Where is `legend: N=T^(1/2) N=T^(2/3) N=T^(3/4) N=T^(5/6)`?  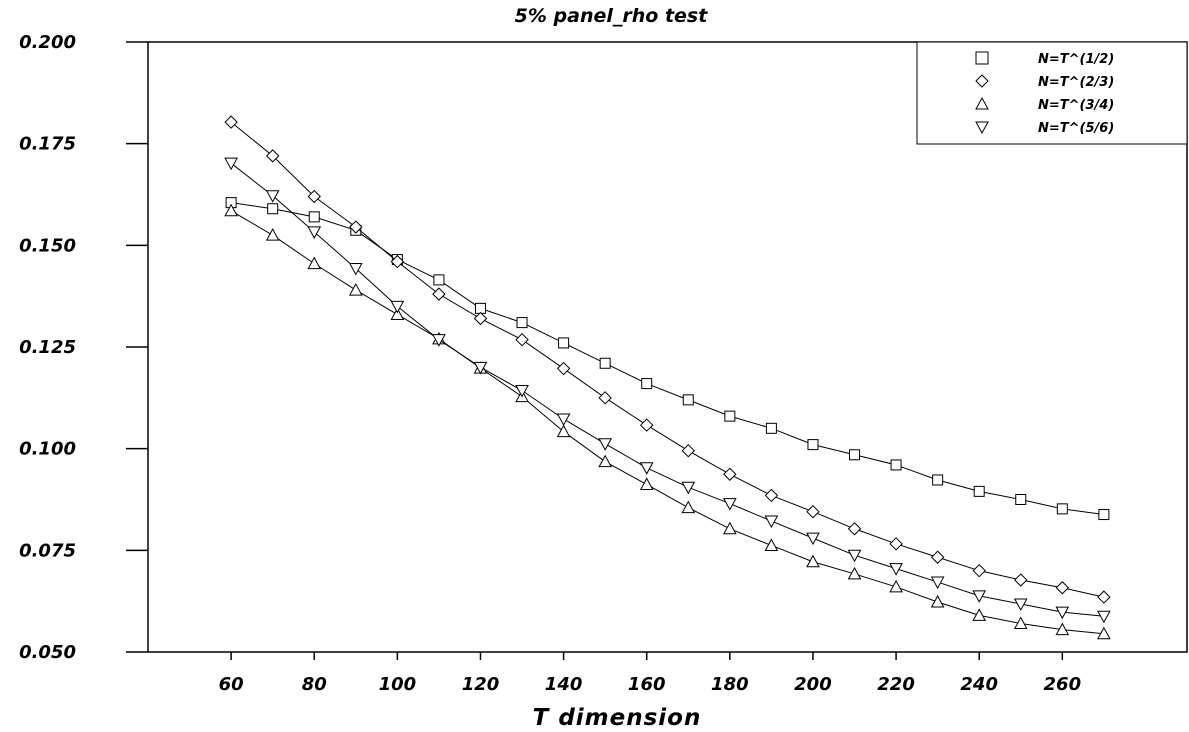
legend: N=T^(1/2) N=T^(2/3) N=T^(3/4) N=T^(5/6) is located at coordinates (1052, 93).